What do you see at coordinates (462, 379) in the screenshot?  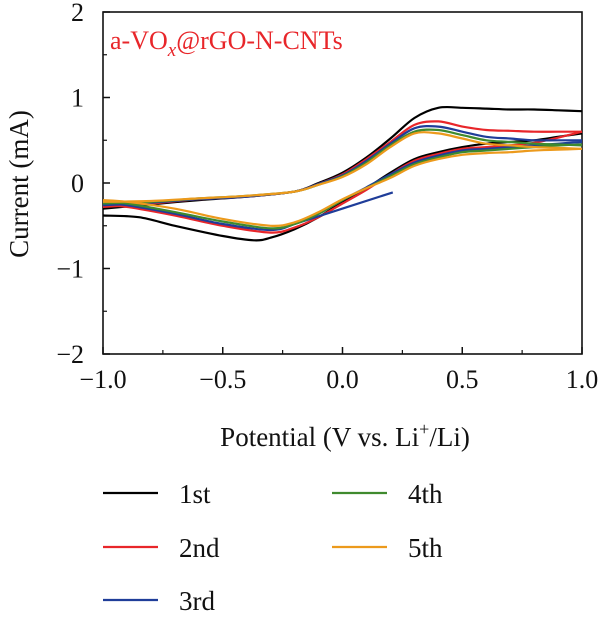 I see `x-tick-label: 0.5` at bounding box center [462, 379].